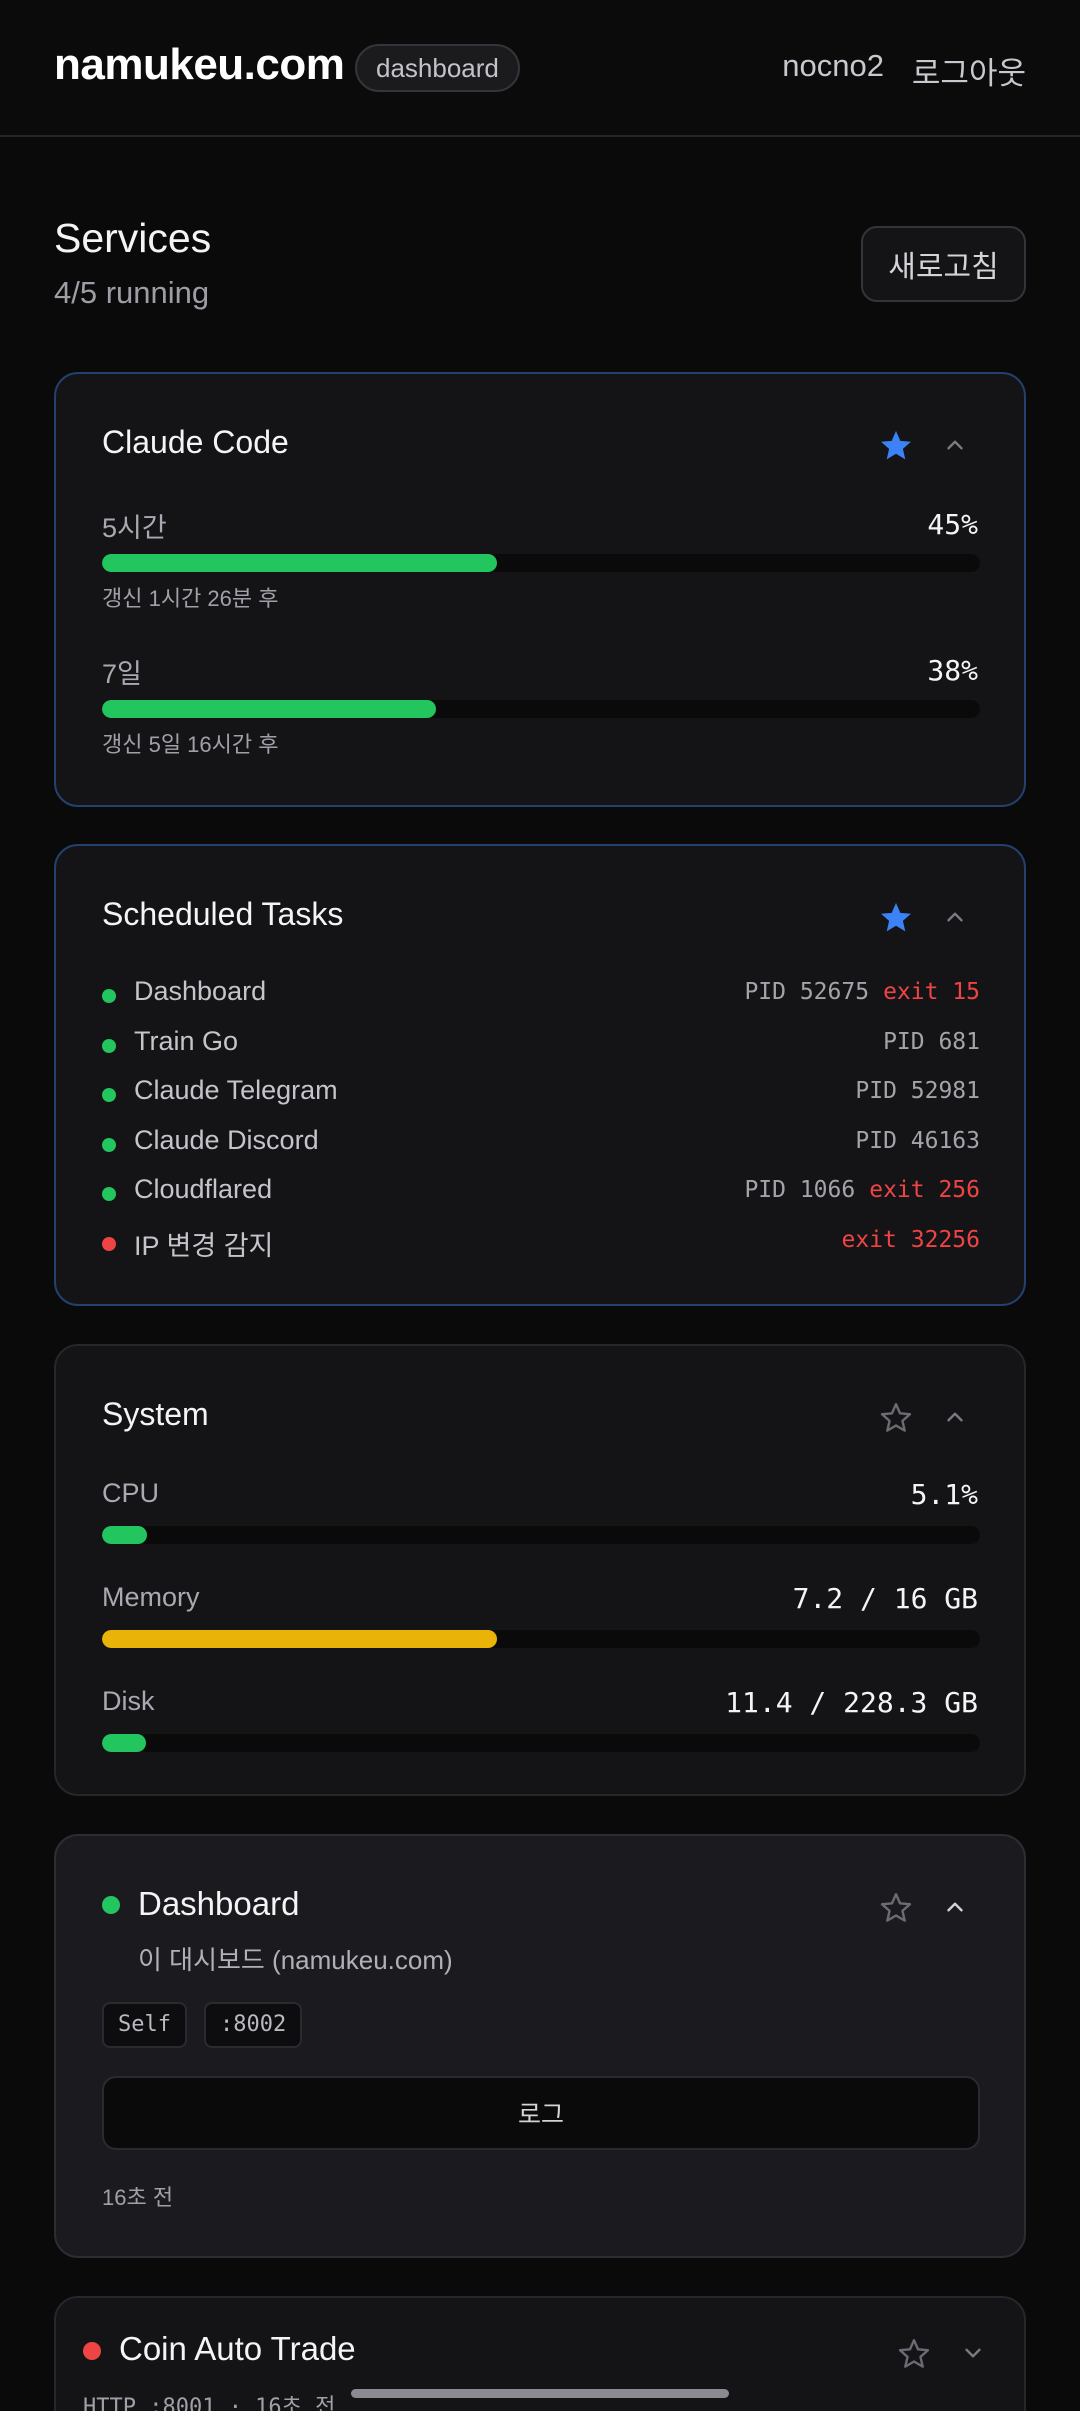  What do you see at coordinates (133, 238) in the screenshot?
I see `page-title: Services` at bounding box center [133, 238].